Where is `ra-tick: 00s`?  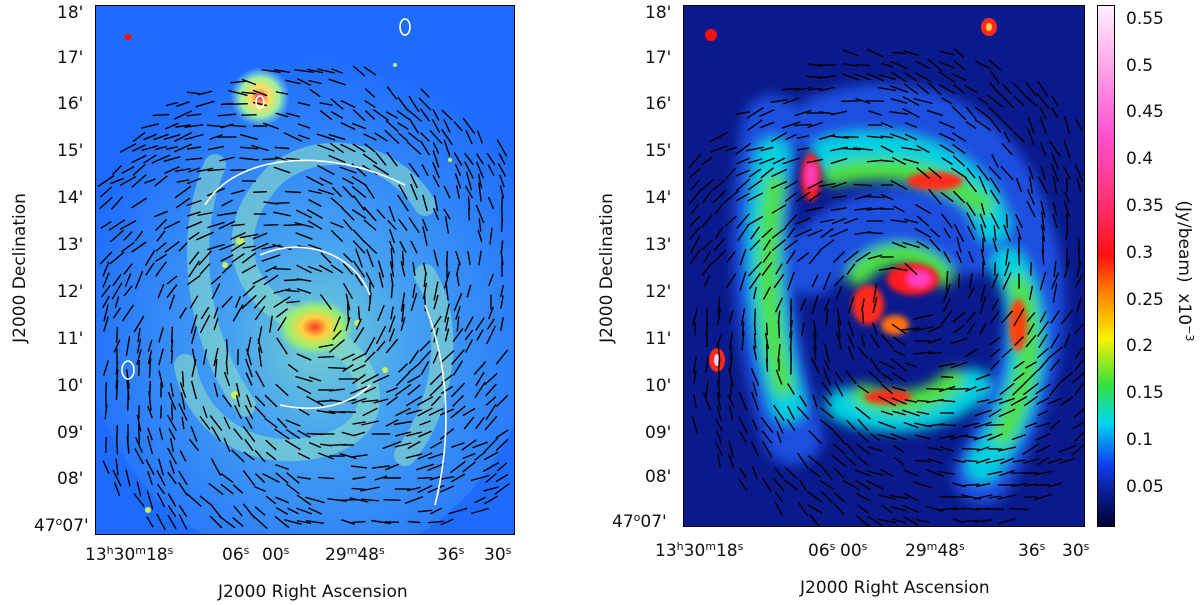
ra-tick: 00s is located at coordinates (854, 550).